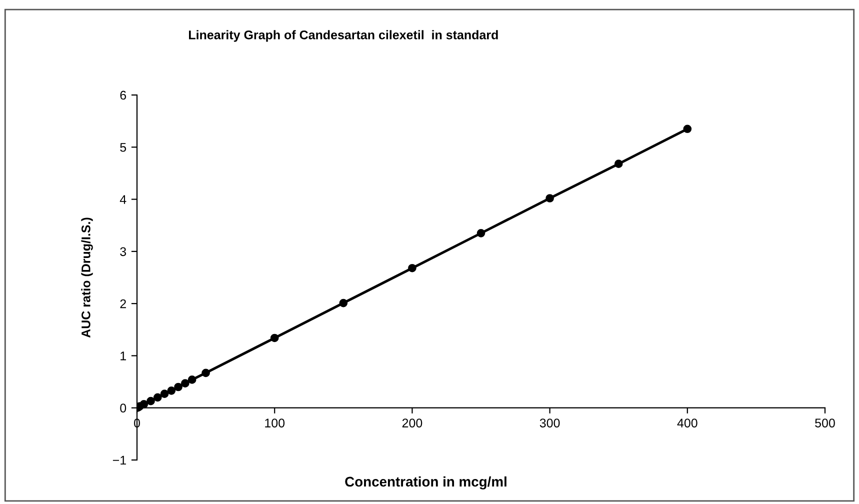 This screenshot has height=504, width=859. I want to click on x-tick-label: 300, so click(550, 423).